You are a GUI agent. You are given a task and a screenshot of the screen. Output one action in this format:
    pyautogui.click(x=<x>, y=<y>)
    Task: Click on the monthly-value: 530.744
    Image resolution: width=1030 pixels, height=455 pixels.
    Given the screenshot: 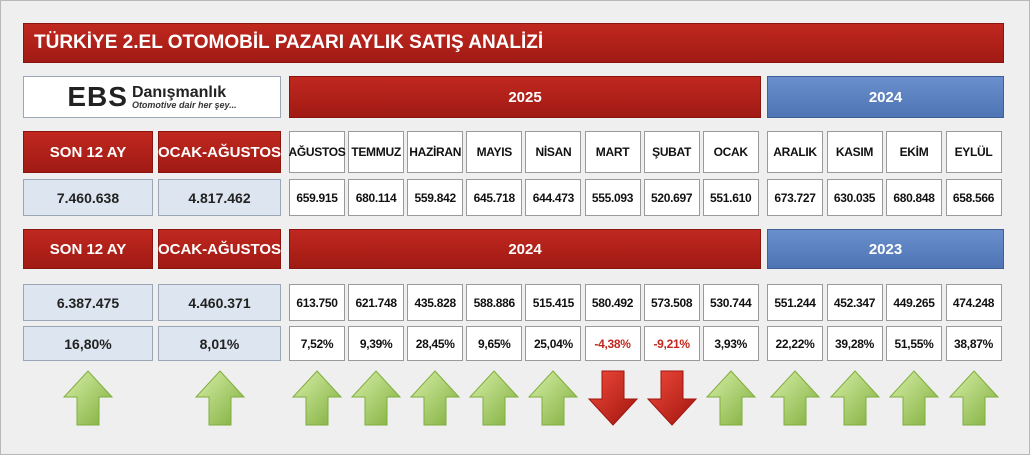 What is the action you would take?
    pyautogui.click(x=730, y=302)
    